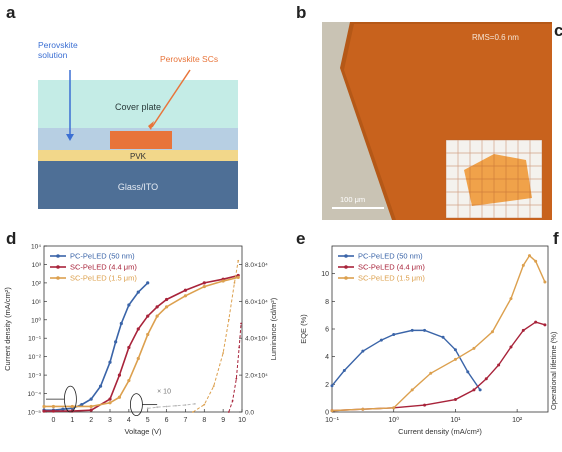  What do you see at coordinates (185, 420) in the screenshot?
I see `x-tick-label: 7` at bounding box center [185, 420].